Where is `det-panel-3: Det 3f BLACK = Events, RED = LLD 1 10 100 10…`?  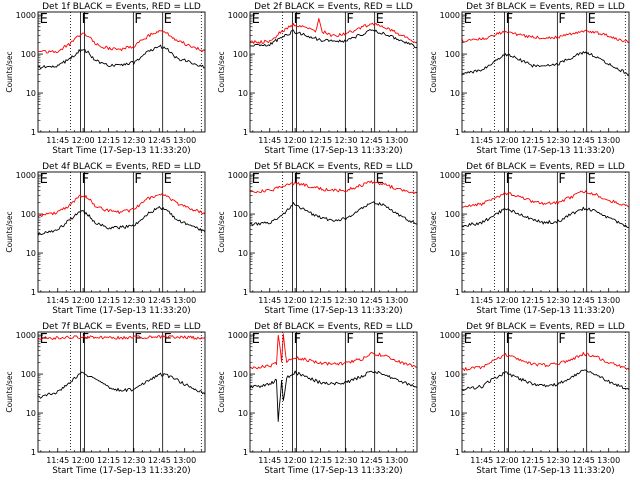 det-panel-3: Det 3f BLACK = Events, RED = LLD 1 10 100 10… is located at coordinates (529, 79).